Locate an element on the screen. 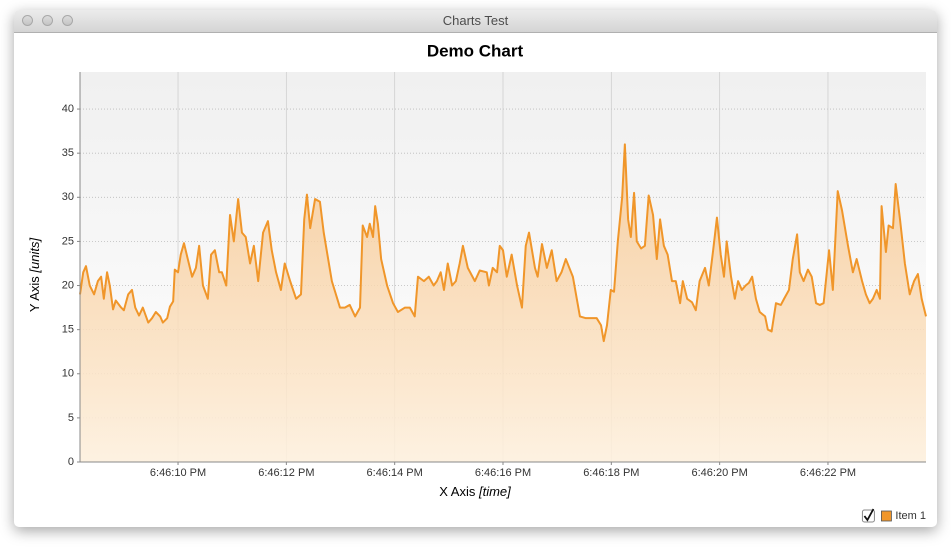 This screenshot has width=951, height=547. chart-title: Demo Chart is located at coordinates (475, 50).